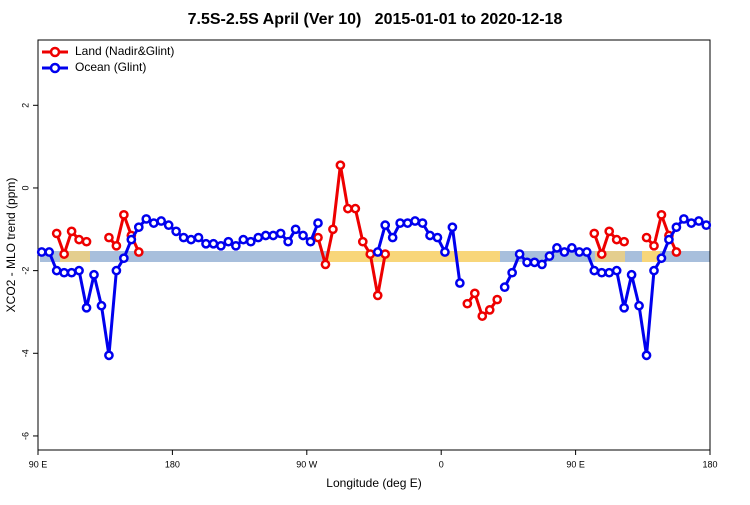  I want to click on x-axis-label: Longitude (deg E), so click(373, 483).